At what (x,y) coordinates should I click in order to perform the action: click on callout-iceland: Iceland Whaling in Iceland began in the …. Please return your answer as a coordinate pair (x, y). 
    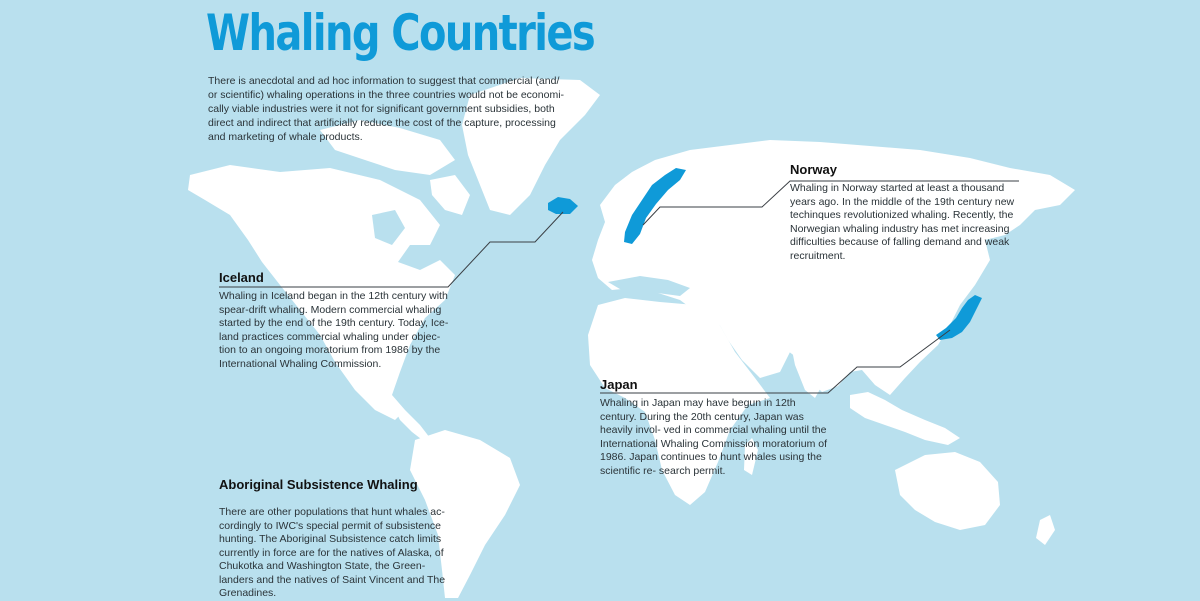
    Looking at the image, I should click on (334, 320).